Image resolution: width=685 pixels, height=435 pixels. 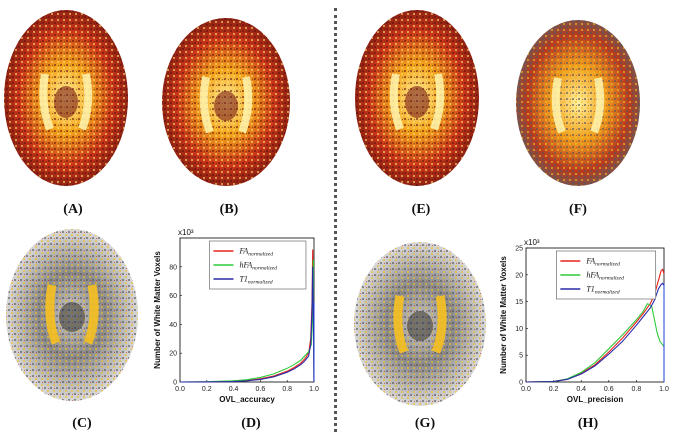 I want to click on x-axis-label: OVL_accuracy, so click(x=247, y=399).